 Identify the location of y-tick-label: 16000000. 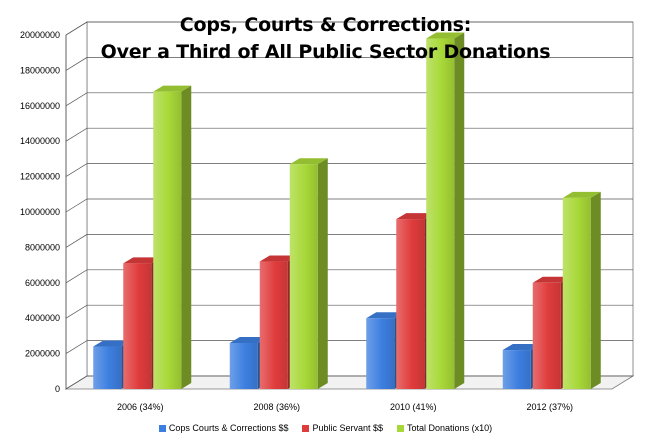
(40, 106).